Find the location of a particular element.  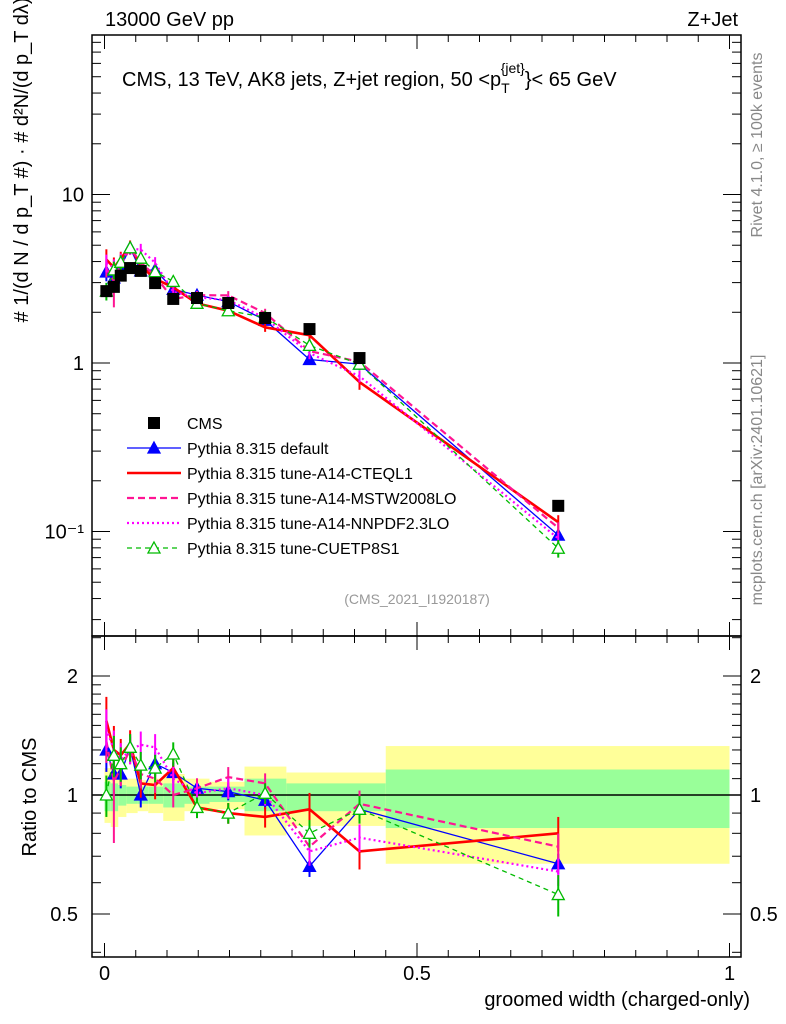

y-axis-label: # 1/(d N / d p_T #) · # d²N/(d p_T dλ) is located at coordinates (22, 161).